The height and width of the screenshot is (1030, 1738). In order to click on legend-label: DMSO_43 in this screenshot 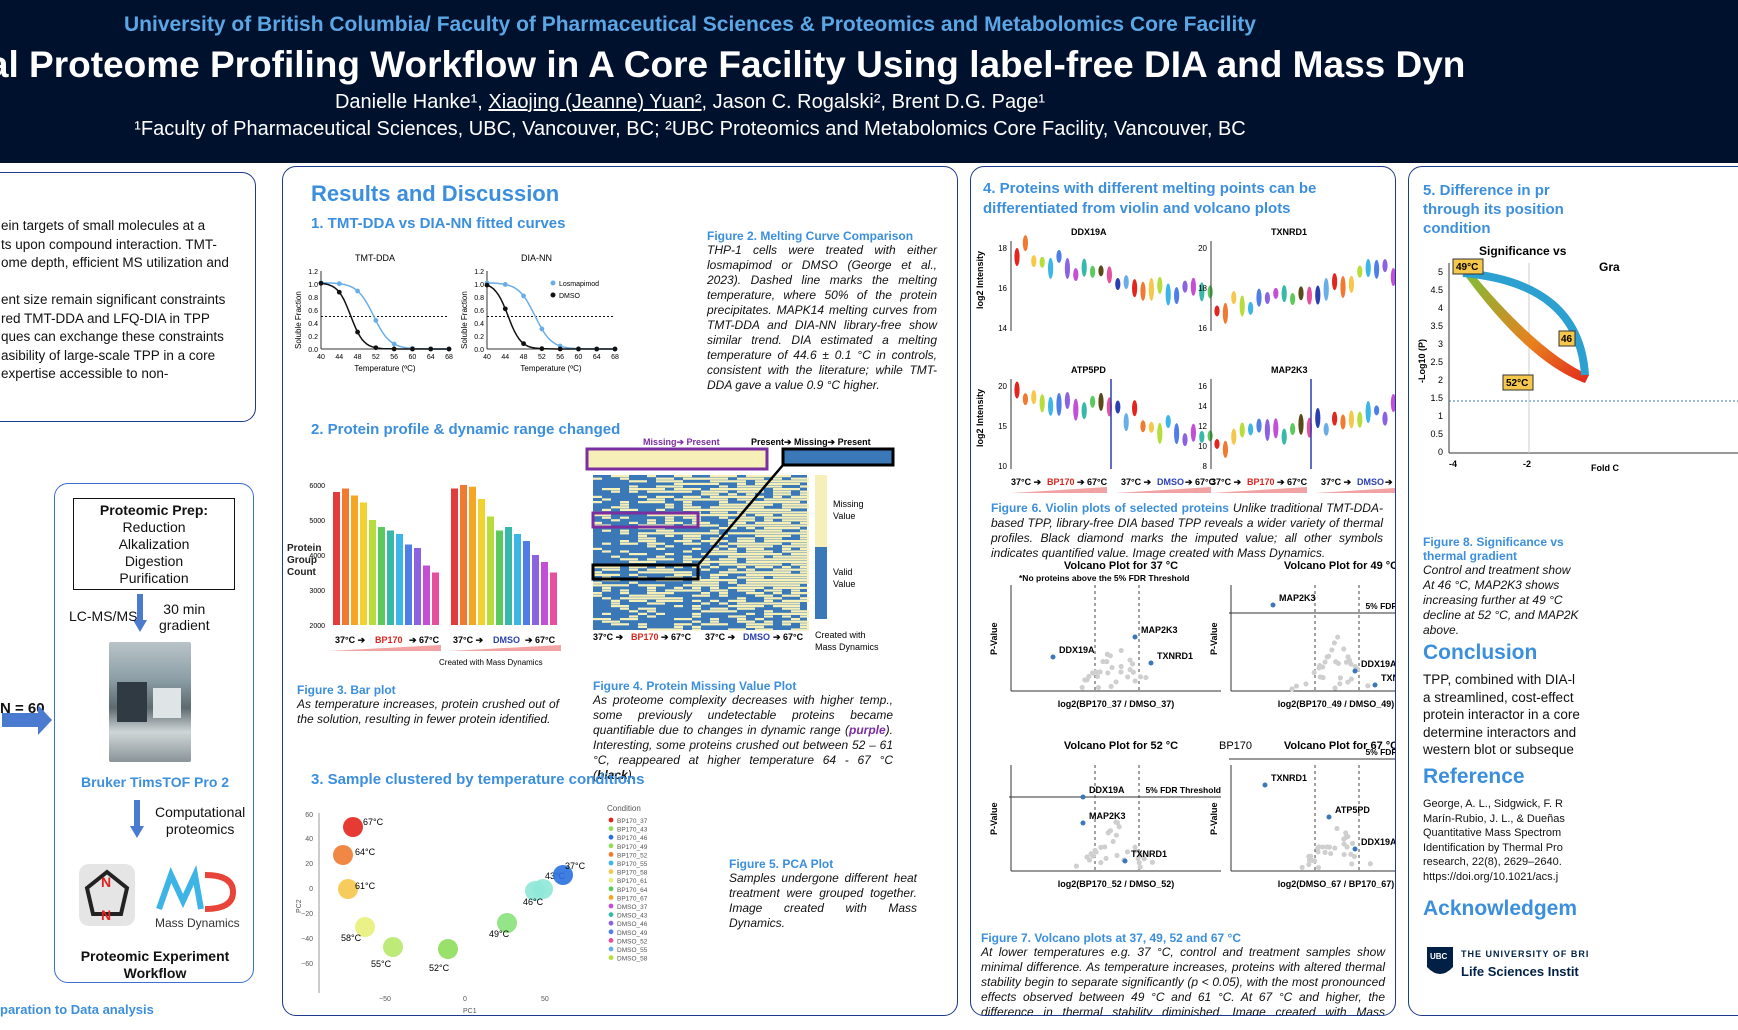, I will do `click(632, 916)`.